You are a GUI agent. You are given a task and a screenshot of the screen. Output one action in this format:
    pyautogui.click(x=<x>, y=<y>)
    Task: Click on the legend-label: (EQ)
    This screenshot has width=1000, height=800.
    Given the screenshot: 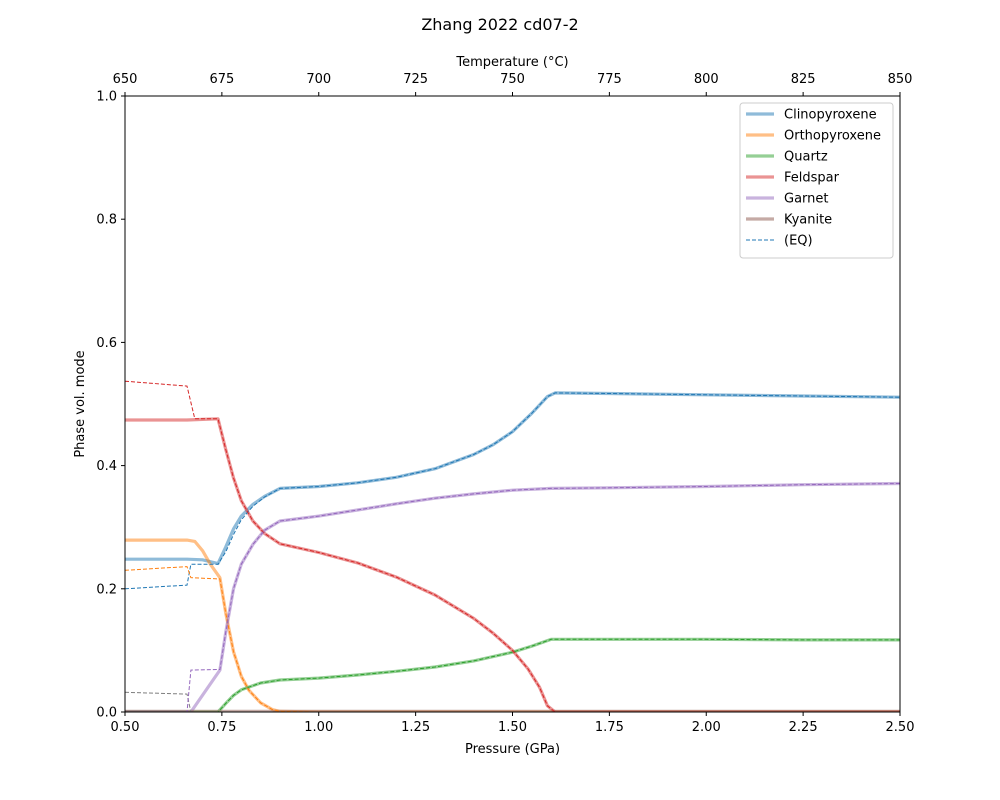 What is the action you would take?
    pyautogui.click(x=798, y=241)
    